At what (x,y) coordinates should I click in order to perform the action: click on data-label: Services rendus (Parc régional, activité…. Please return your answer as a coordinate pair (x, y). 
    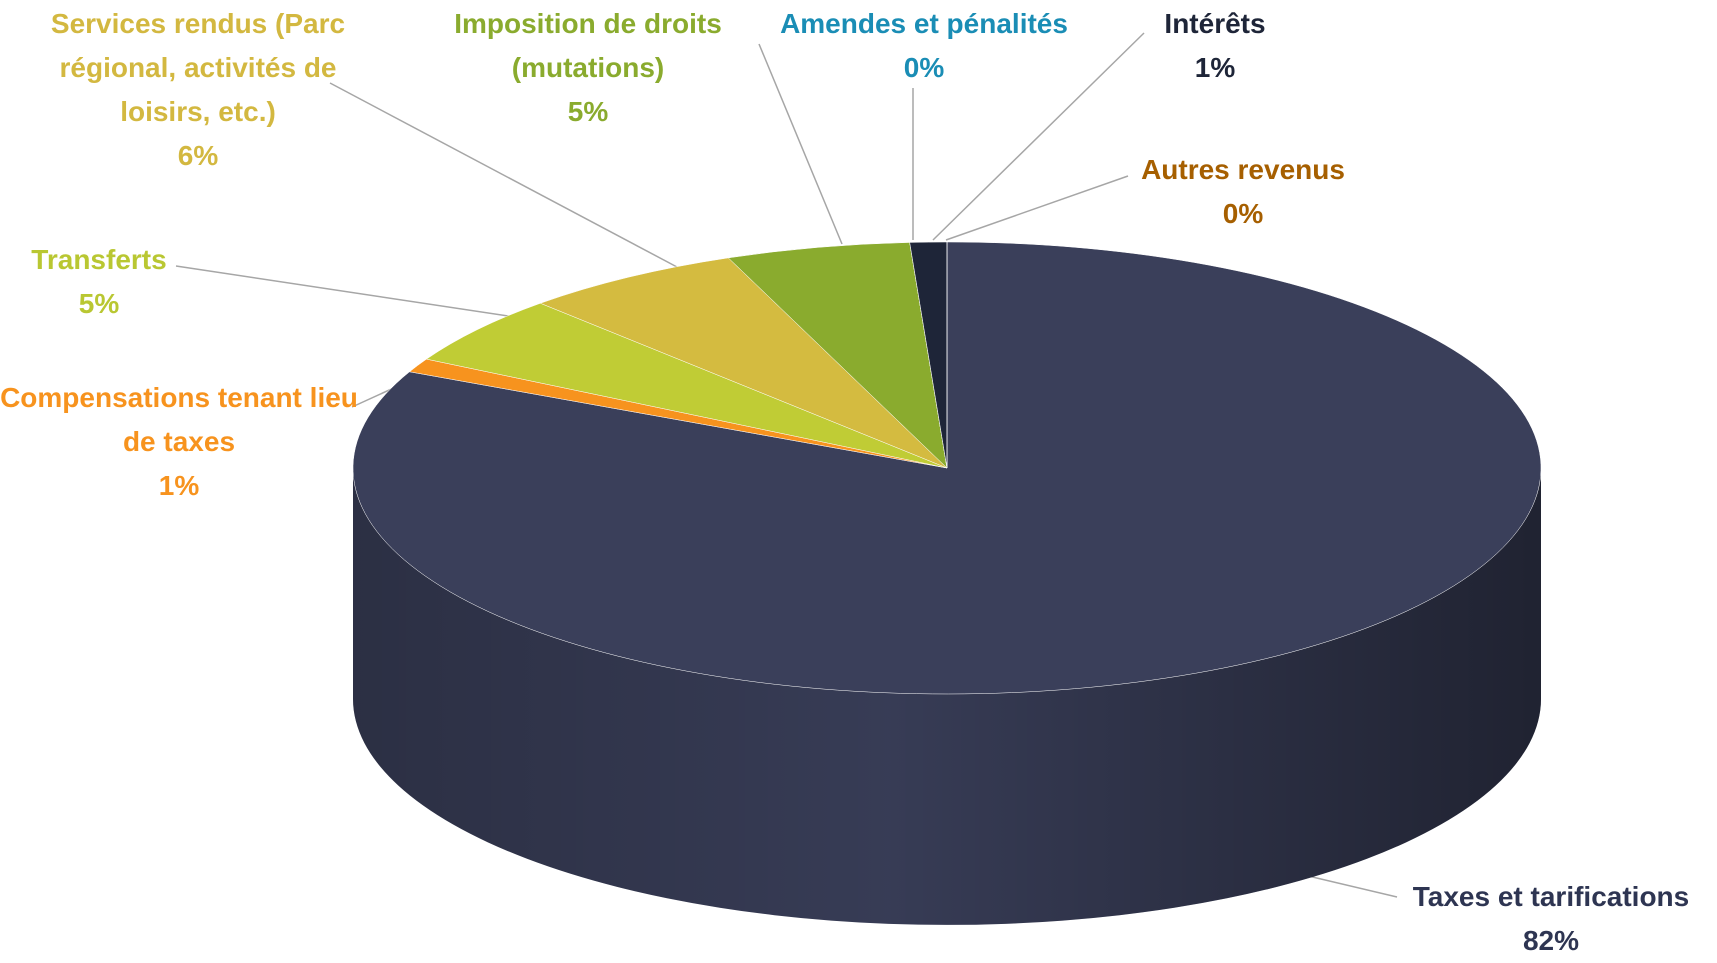
    Looking at the image, I should click on (198, 90).